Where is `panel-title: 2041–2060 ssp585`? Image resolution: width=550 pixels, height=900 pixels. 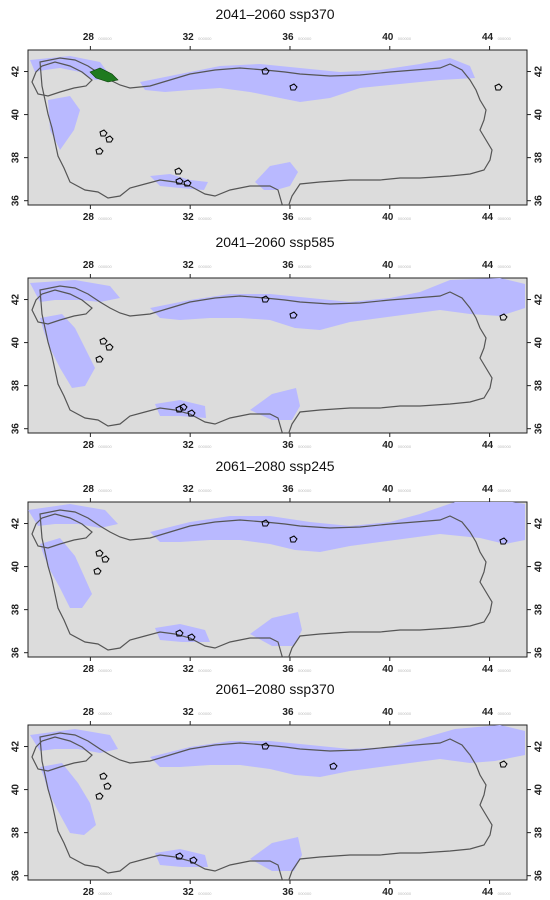
panel-title: 2041–2060 ssp585 is located at coordinates (275, 242).